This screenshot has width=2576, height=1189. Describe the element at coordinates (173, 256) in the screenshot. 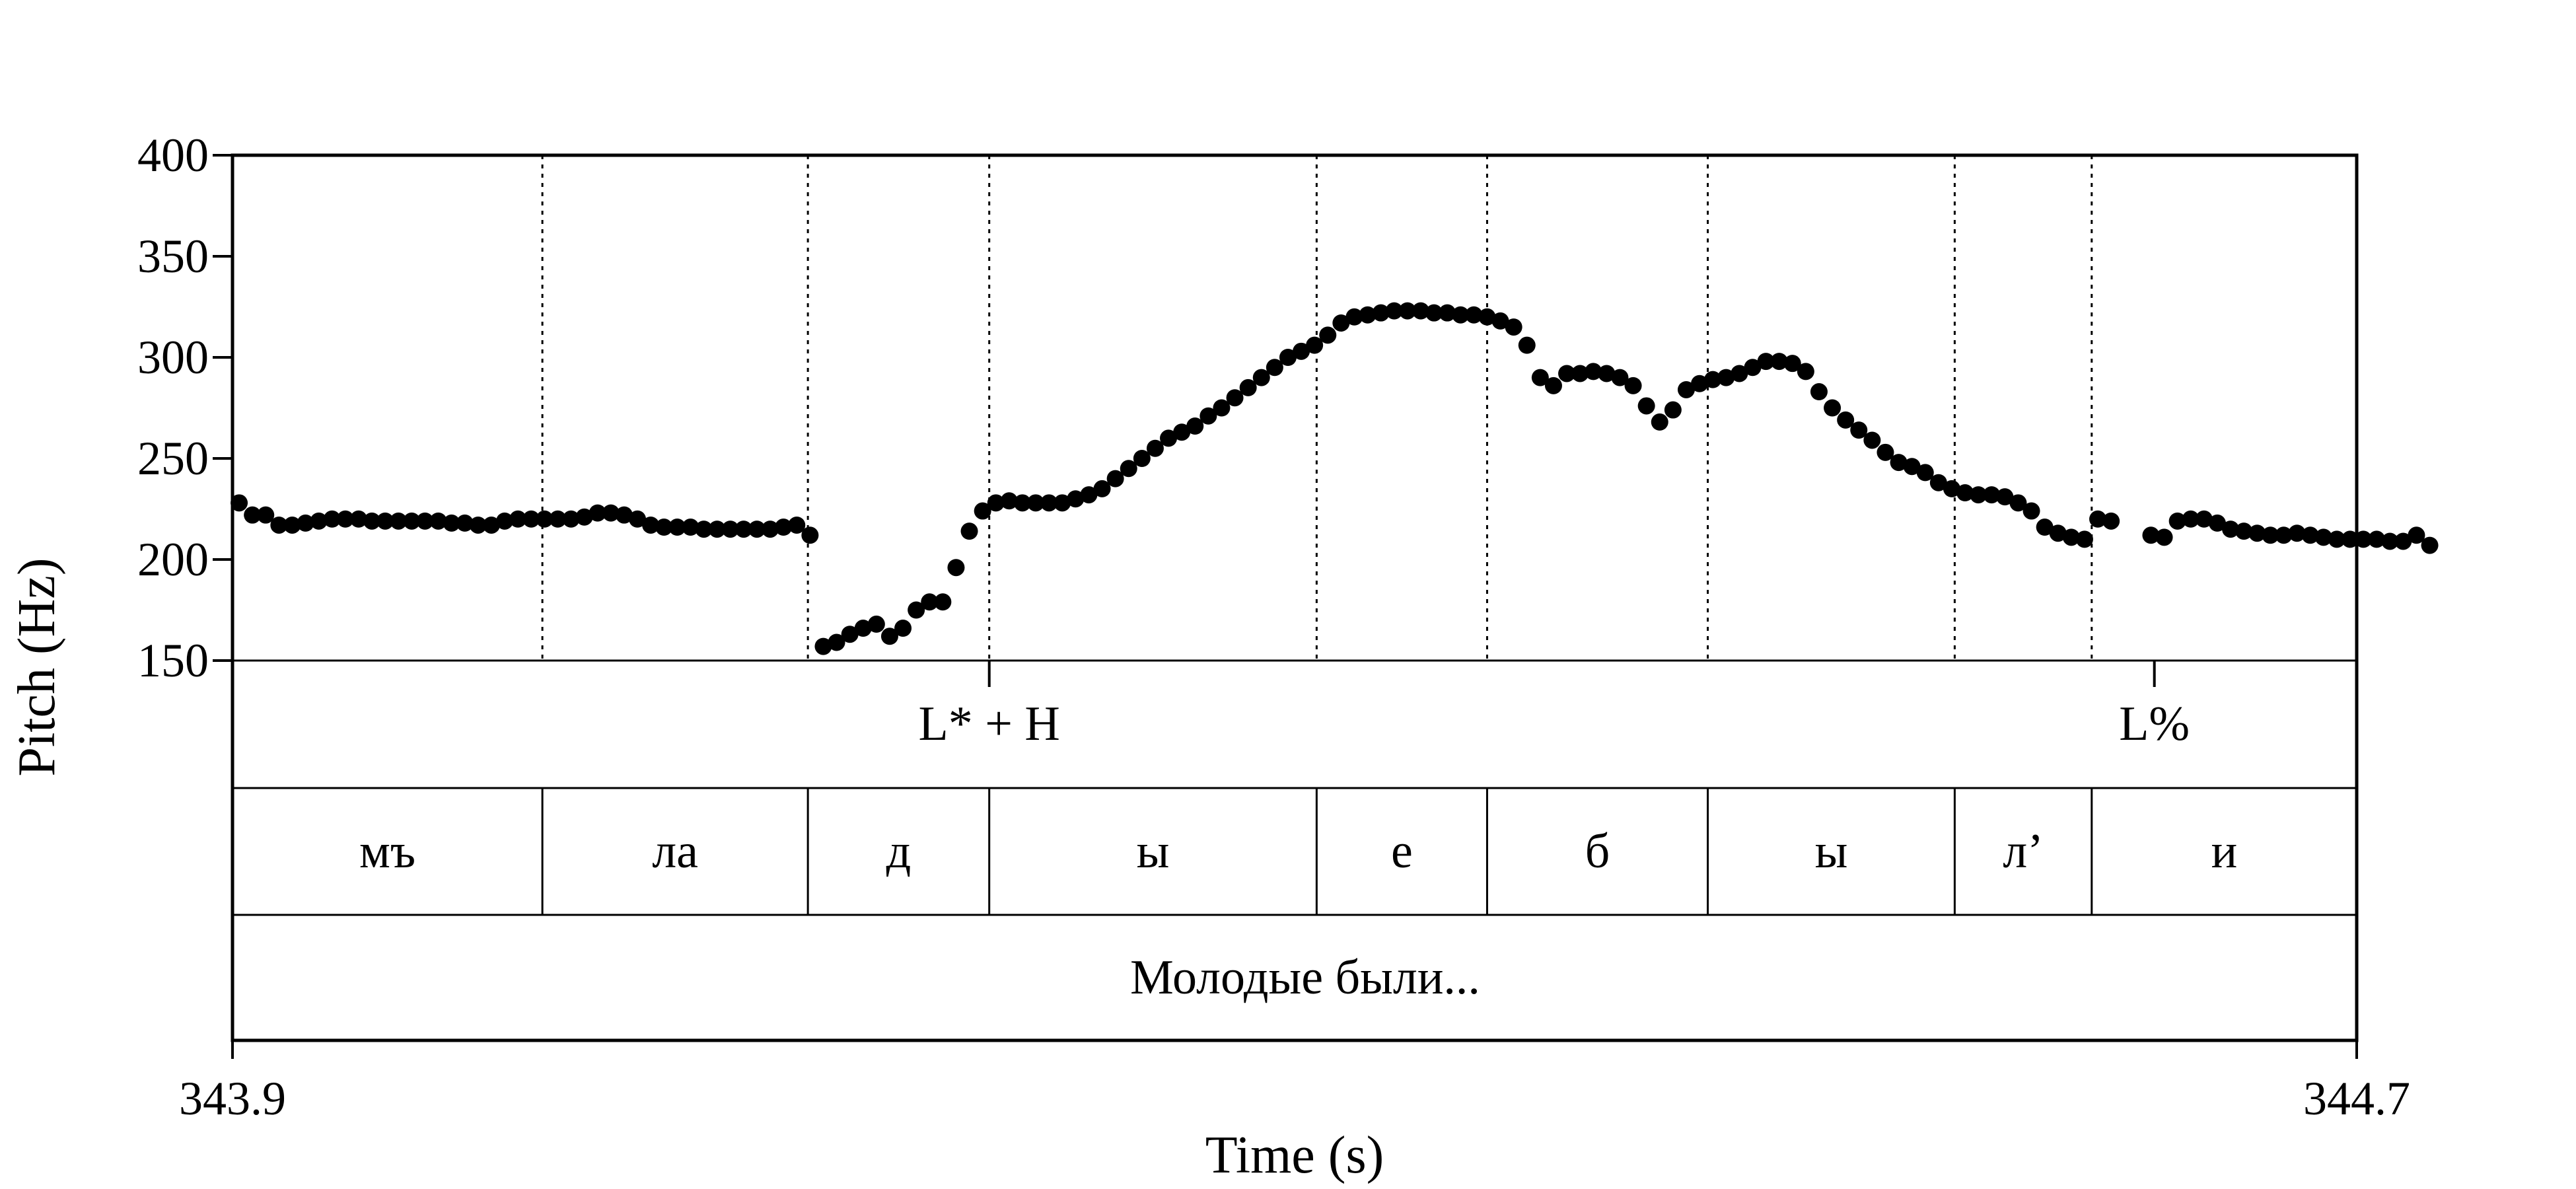

I see `y-tick-label: 350` at that location.